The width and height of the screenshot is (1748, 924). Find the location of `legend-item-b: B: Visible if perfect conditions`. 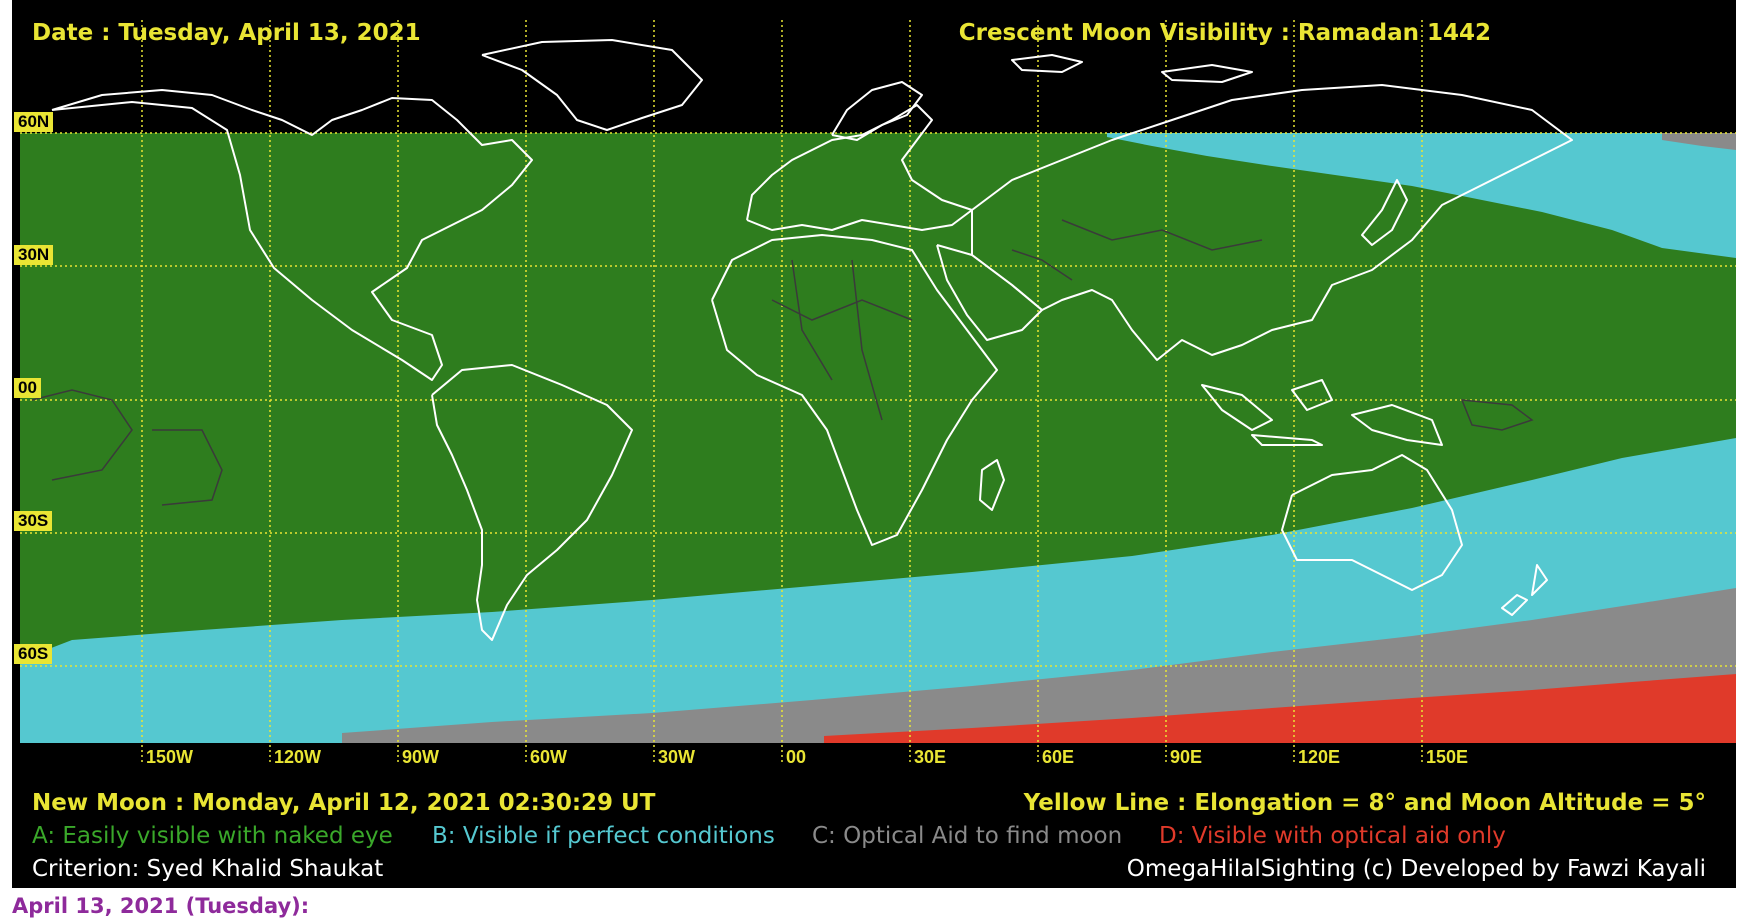

legend-item-b: B: Visible if perfect conditions is located at coordinates (603, 836).